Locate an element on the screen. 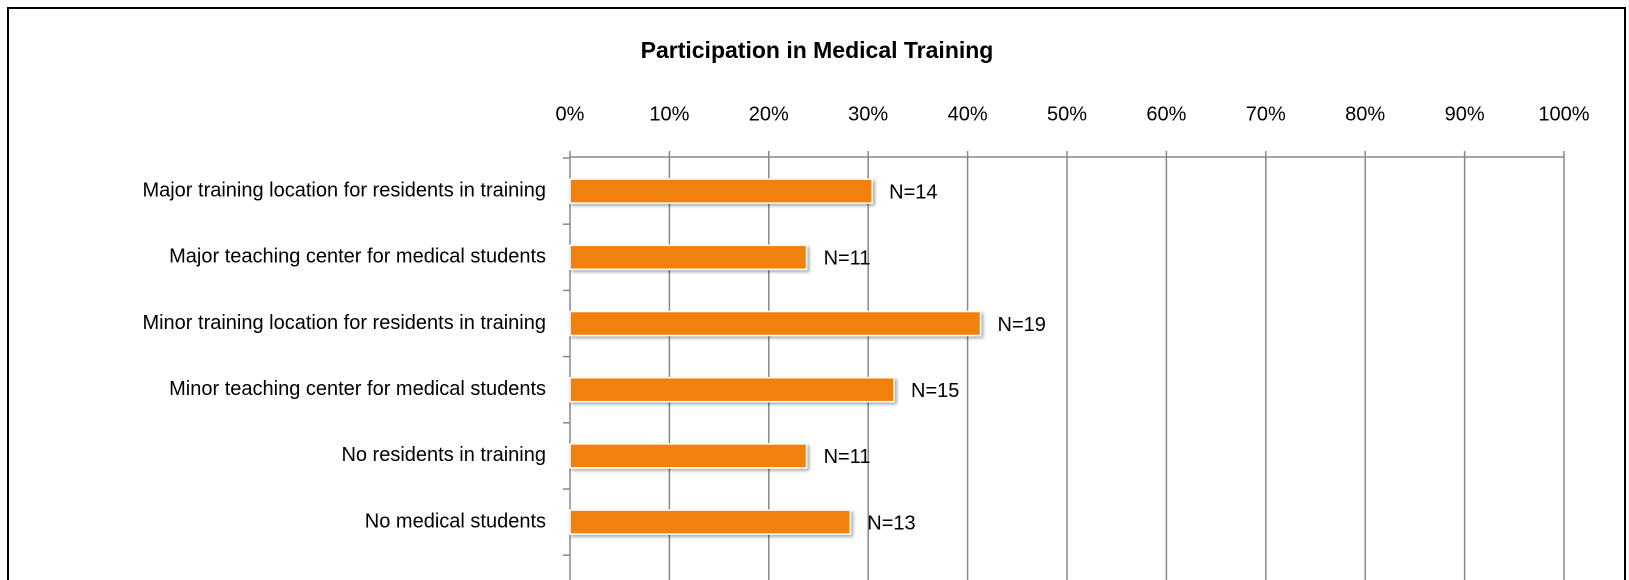  x-tick-label: 90% is located at coordinates (1465, 114).